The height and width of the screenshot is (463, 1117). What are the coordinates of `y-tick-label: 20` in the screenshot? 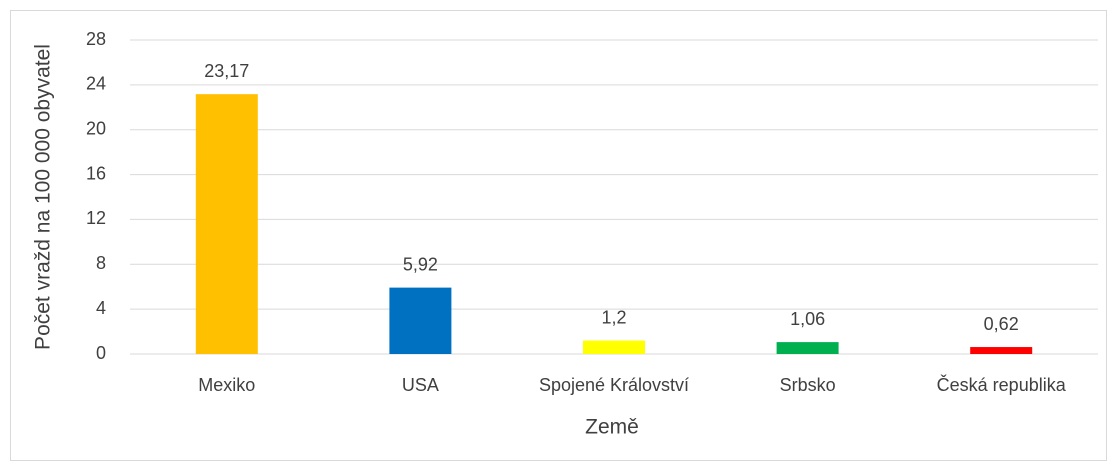 It's located at (96, 128).